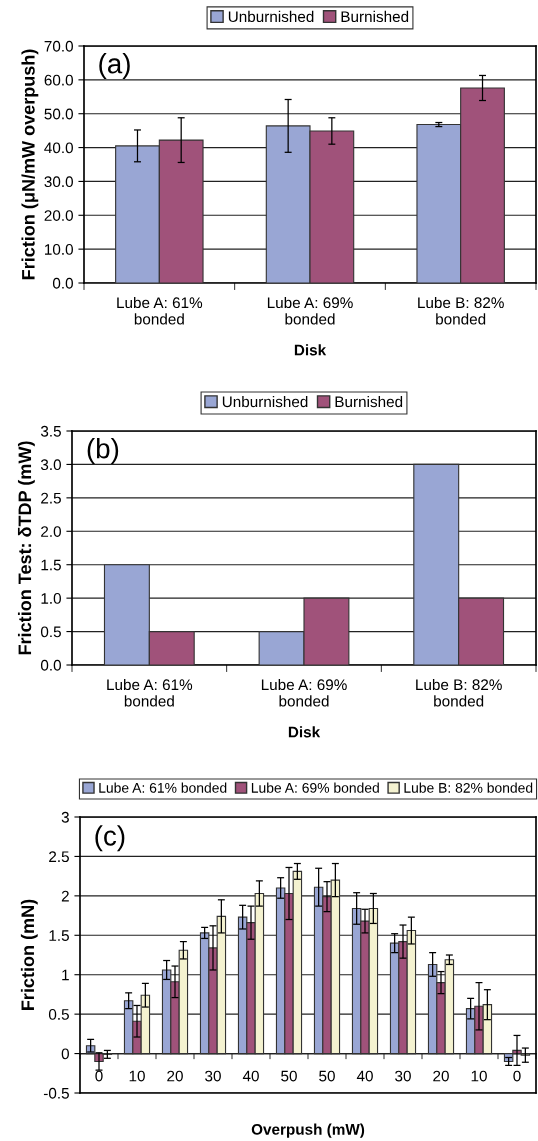  What do you see at coordinates (468, 787) in the screenshot?
I see `legend-label: Lube B: 82% bonded` at bounding box center [468, 787].